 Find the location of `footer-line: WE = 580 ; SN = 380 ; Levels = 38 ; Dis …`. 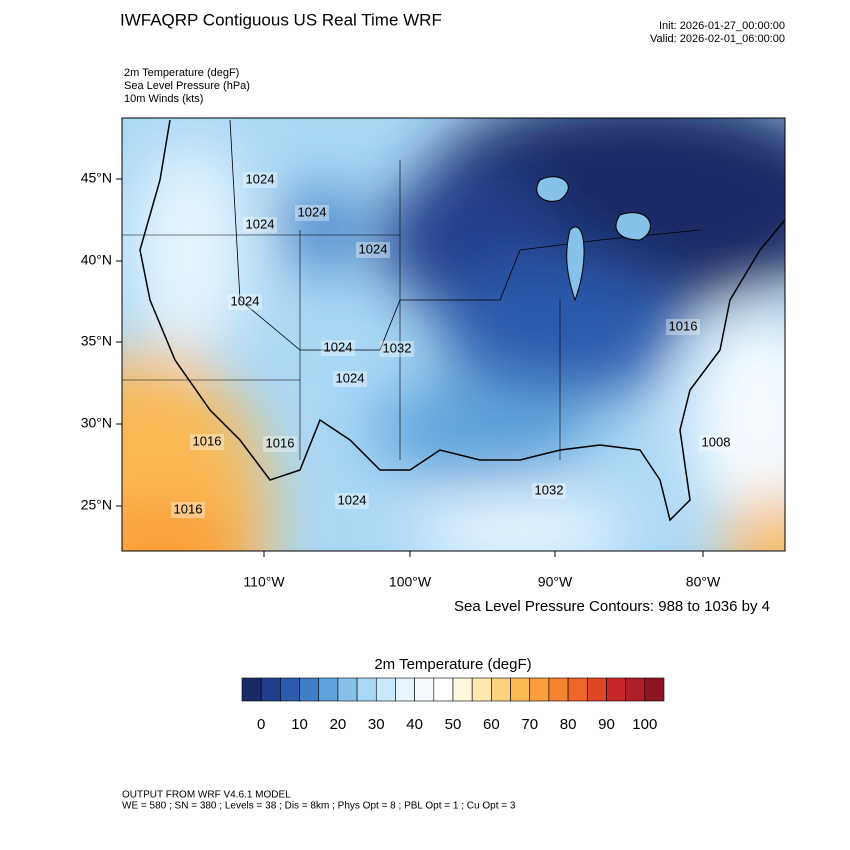

footer-line: WE = 580 ; SN = 380 ; Levels = 38 ; Dis … is located at coordinates (319, 806).